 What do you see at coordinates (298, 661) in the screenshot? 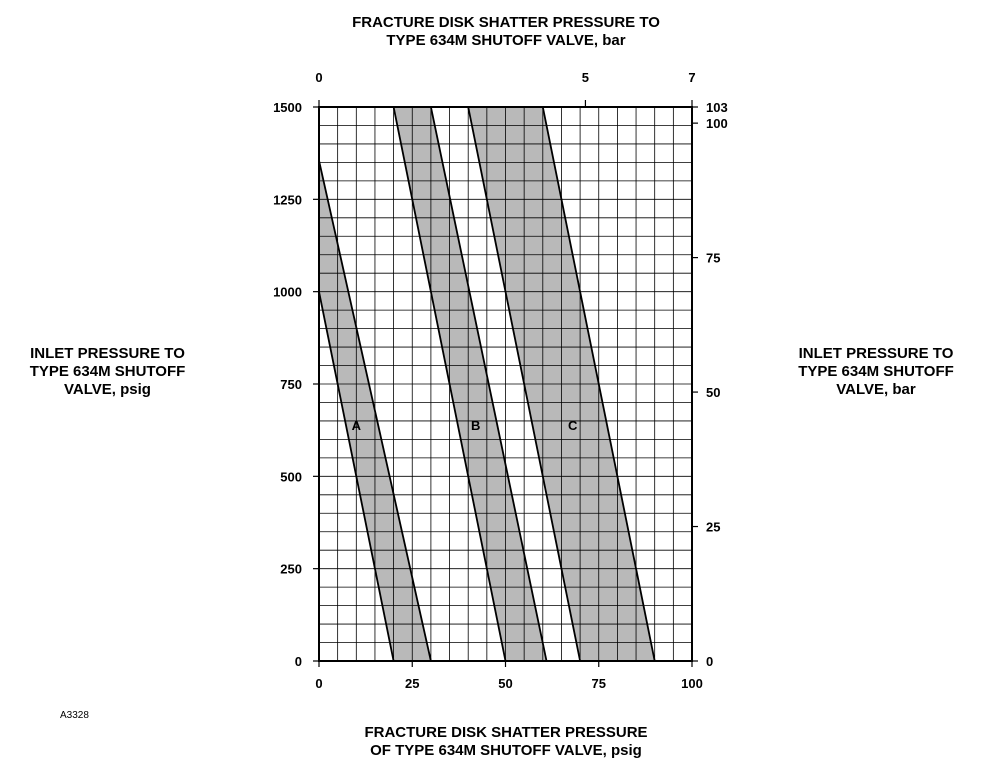
I see `y-tick-label: 0` at bounding box center [298, 661].